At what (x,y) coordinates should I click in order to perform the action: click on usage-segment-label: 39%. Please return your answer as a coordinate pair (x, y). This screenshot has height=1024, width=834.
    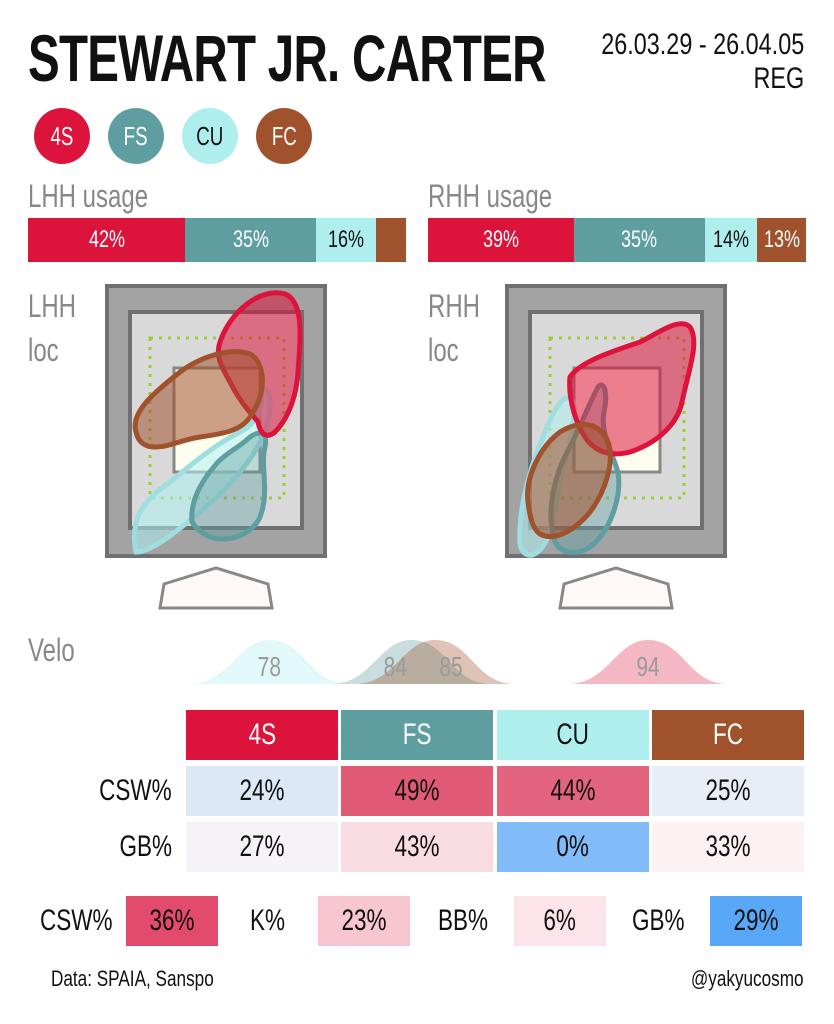
    Looking at the image, I should click on (500, 239).